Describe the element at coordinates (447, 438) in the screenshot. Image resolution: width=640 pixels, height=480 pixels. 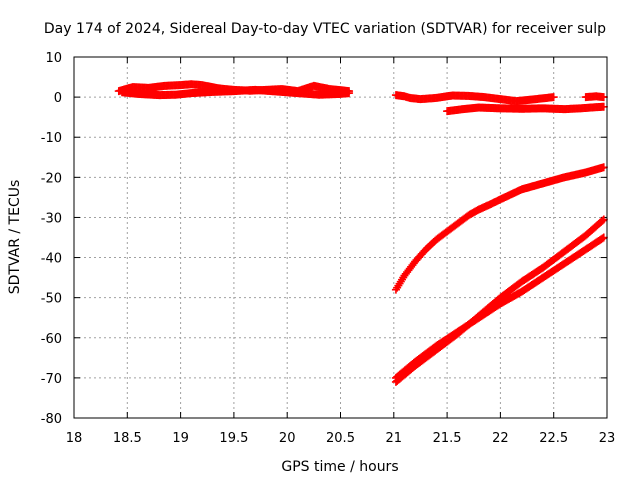
I see `x-tick-label: 21.5` at that location.